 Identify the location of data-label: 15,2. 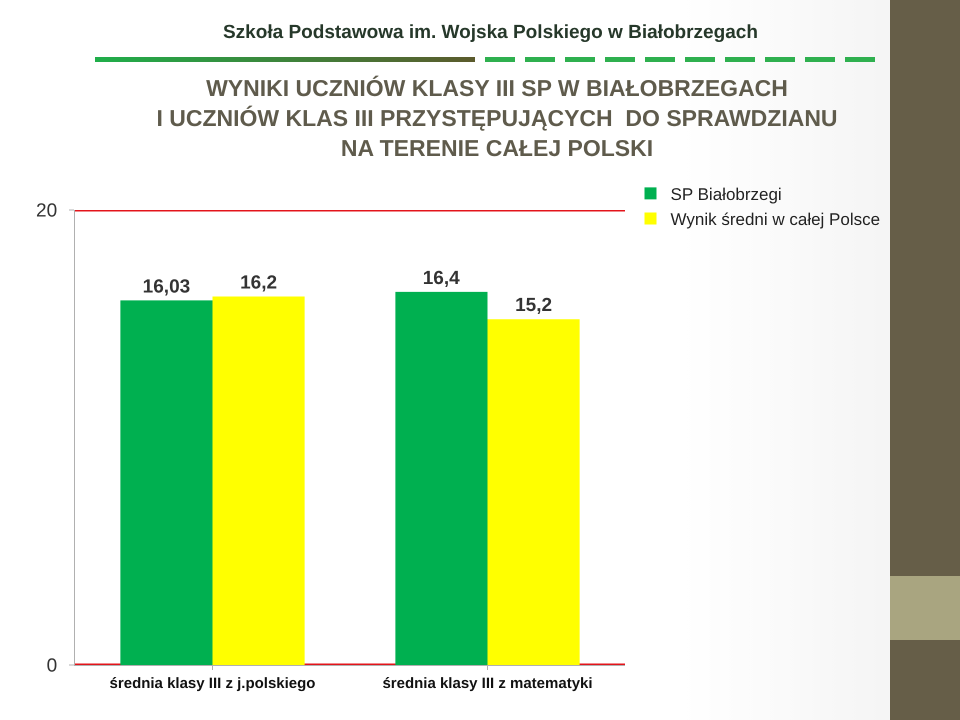
(533, 305).